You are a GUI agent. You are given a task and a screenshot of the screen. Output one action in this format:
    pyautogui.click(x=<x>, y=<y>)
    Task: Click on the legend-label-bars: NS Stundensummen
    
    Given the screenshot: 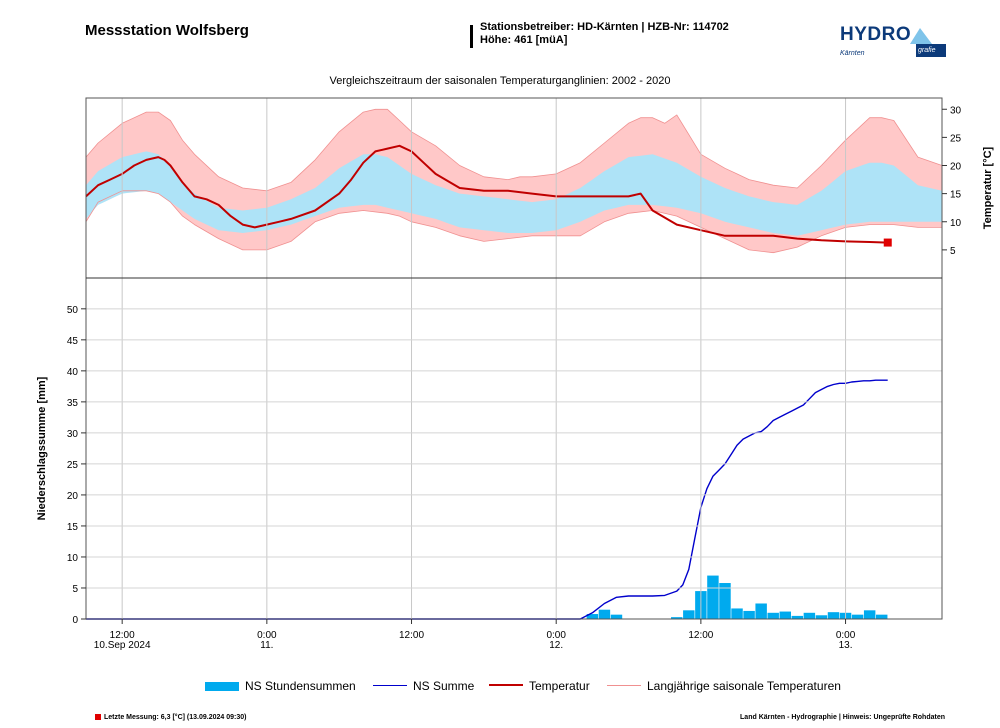 What is the action you would take?
    pyautogui.click(x=300, y=686)
    